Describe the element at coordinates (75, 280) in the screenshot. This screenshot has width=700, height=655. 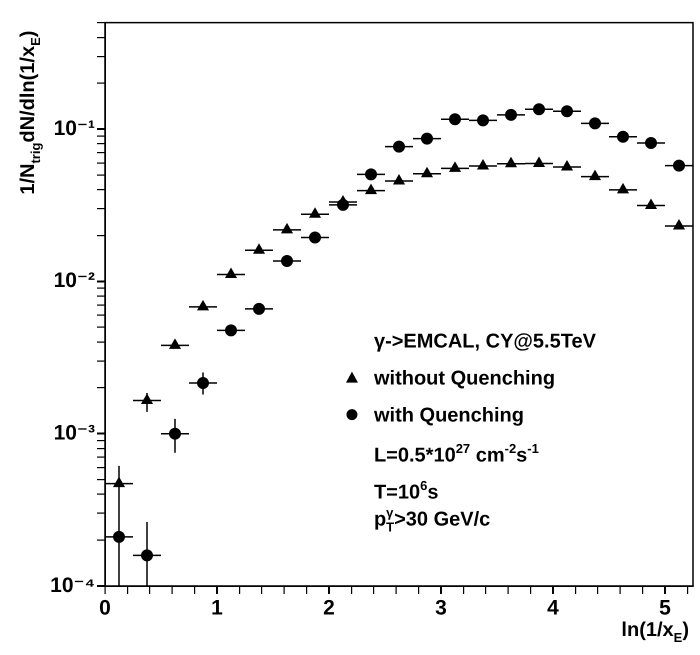
I see `y-tick-label: 10⁻²` at that location.